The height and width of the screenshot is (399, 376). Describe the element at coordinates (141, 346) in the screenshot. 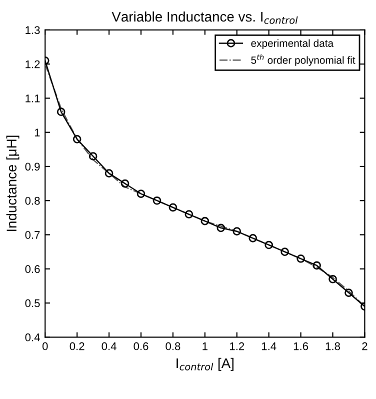

I see `x-tick-label: 0.6` at that location.